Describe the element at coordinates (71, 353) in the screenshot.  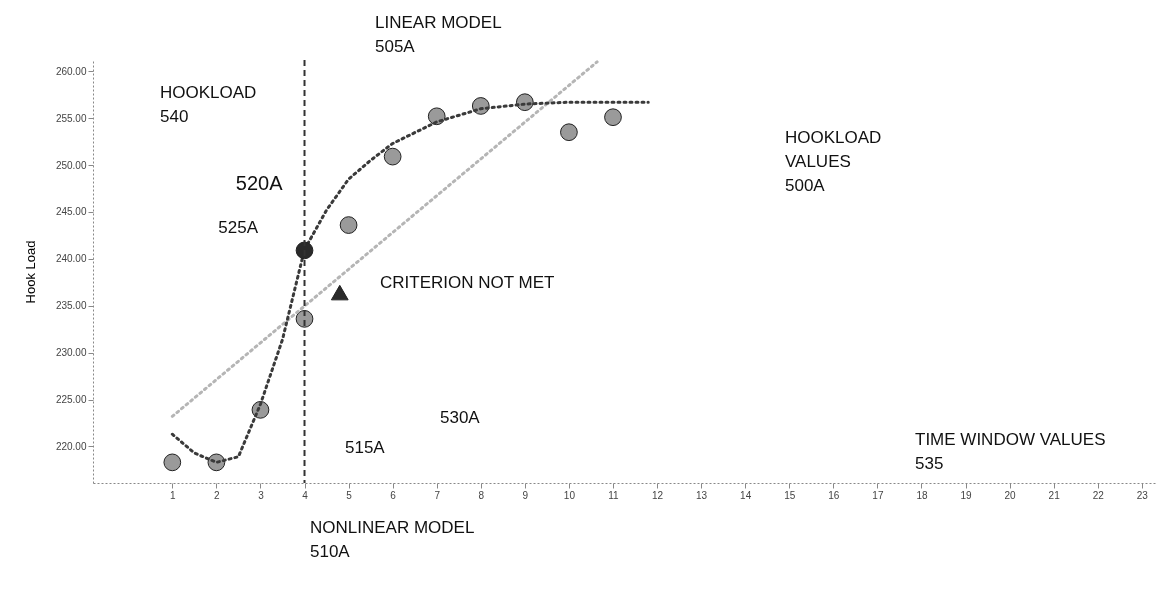
I see `y-tick-label: 230.00` at that location.